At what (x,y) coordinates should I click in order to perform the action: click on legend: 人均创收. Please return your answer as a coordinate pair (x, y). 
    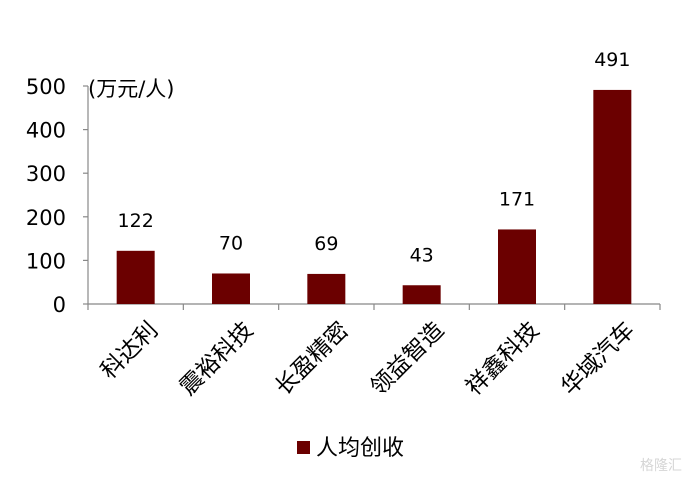
    Looking at the image, I should click on (350, 448).